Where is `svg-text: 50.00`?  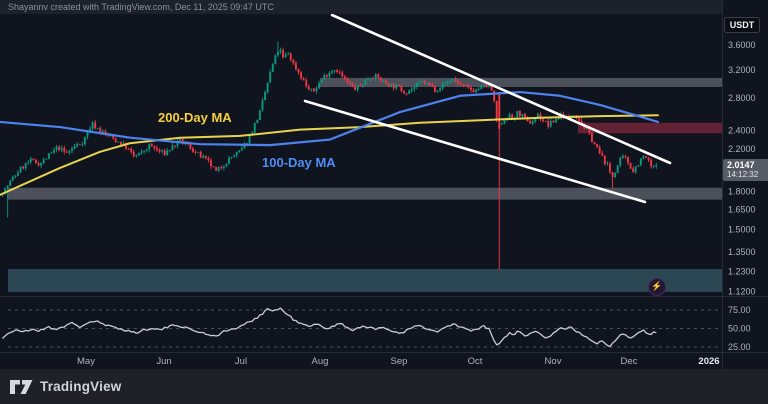 svg-text: 50.00 is located at coordinates (739, 329).